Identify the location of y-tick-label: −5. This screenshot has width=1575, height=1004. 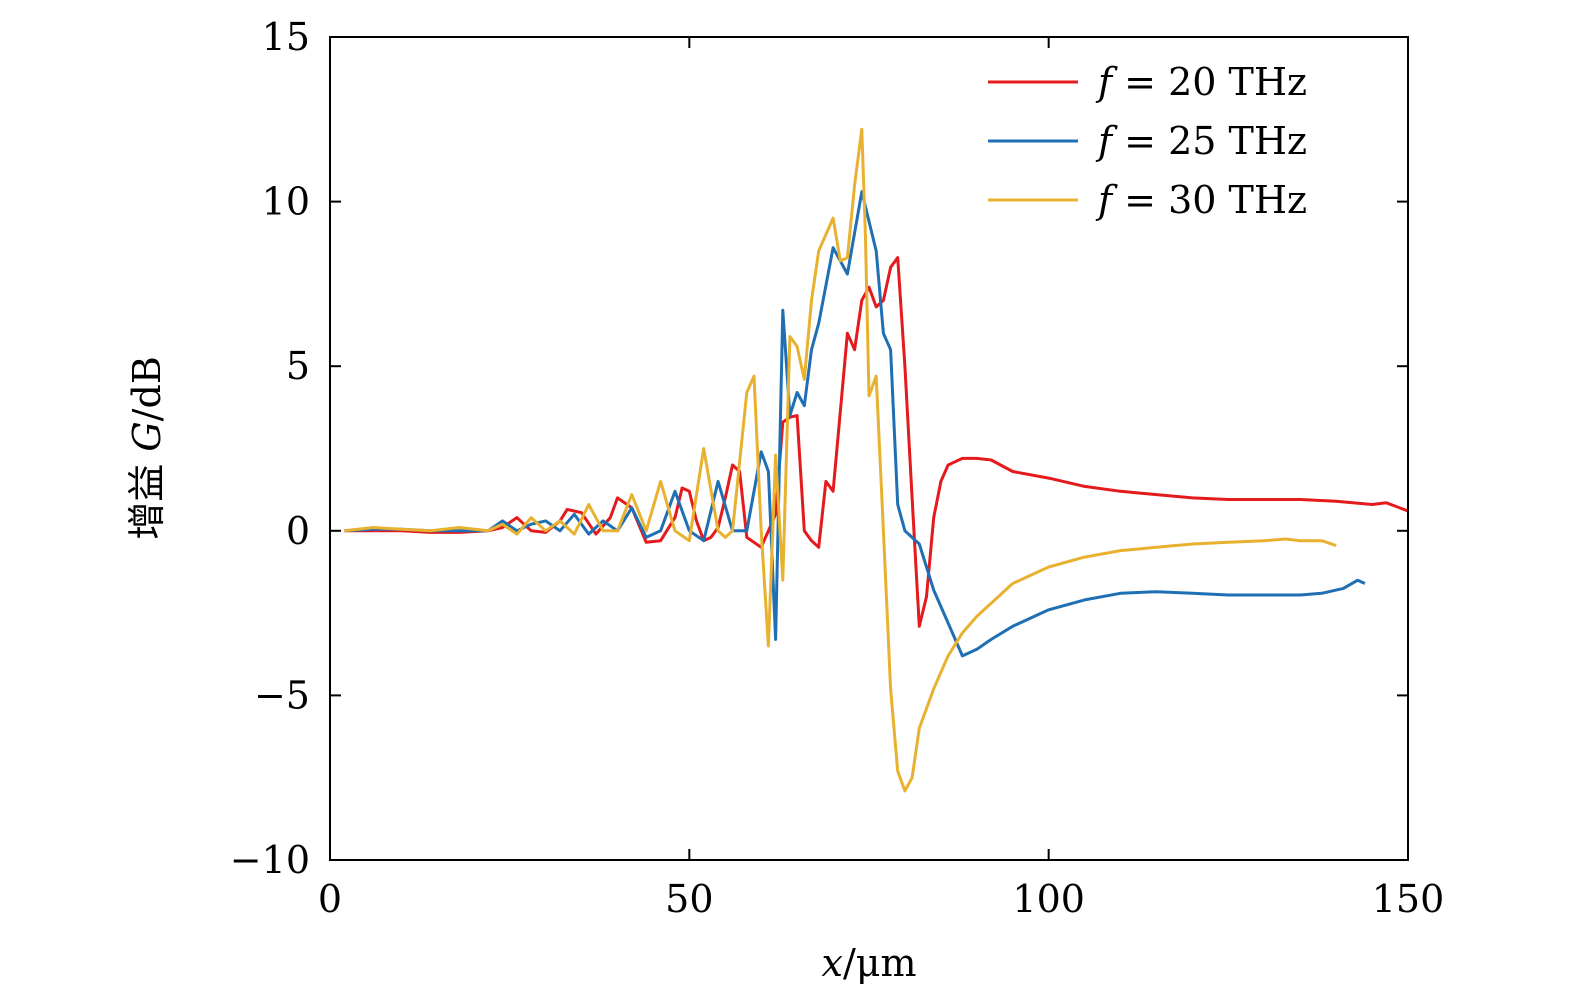
(282, 695).